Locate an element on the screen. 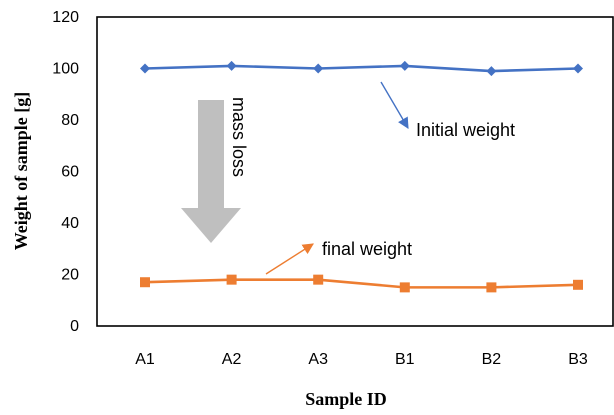 This screenshot has height=415, width=614. initial-weight-line is located at coordinates (361, 68).